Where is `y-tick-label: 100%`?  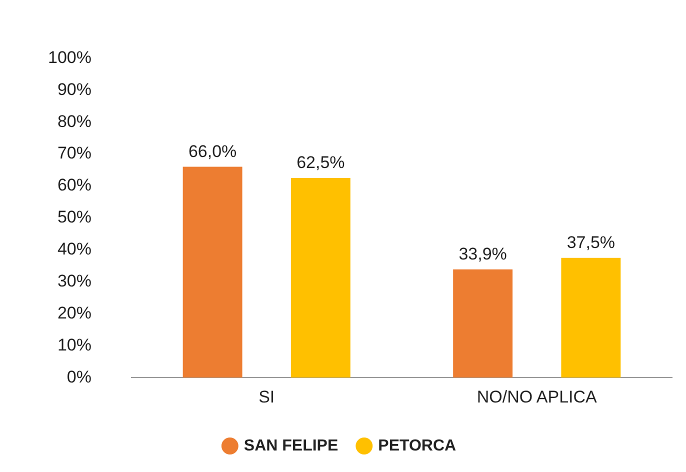
y-tick-label: 100% is located at coordinates (70, 57).